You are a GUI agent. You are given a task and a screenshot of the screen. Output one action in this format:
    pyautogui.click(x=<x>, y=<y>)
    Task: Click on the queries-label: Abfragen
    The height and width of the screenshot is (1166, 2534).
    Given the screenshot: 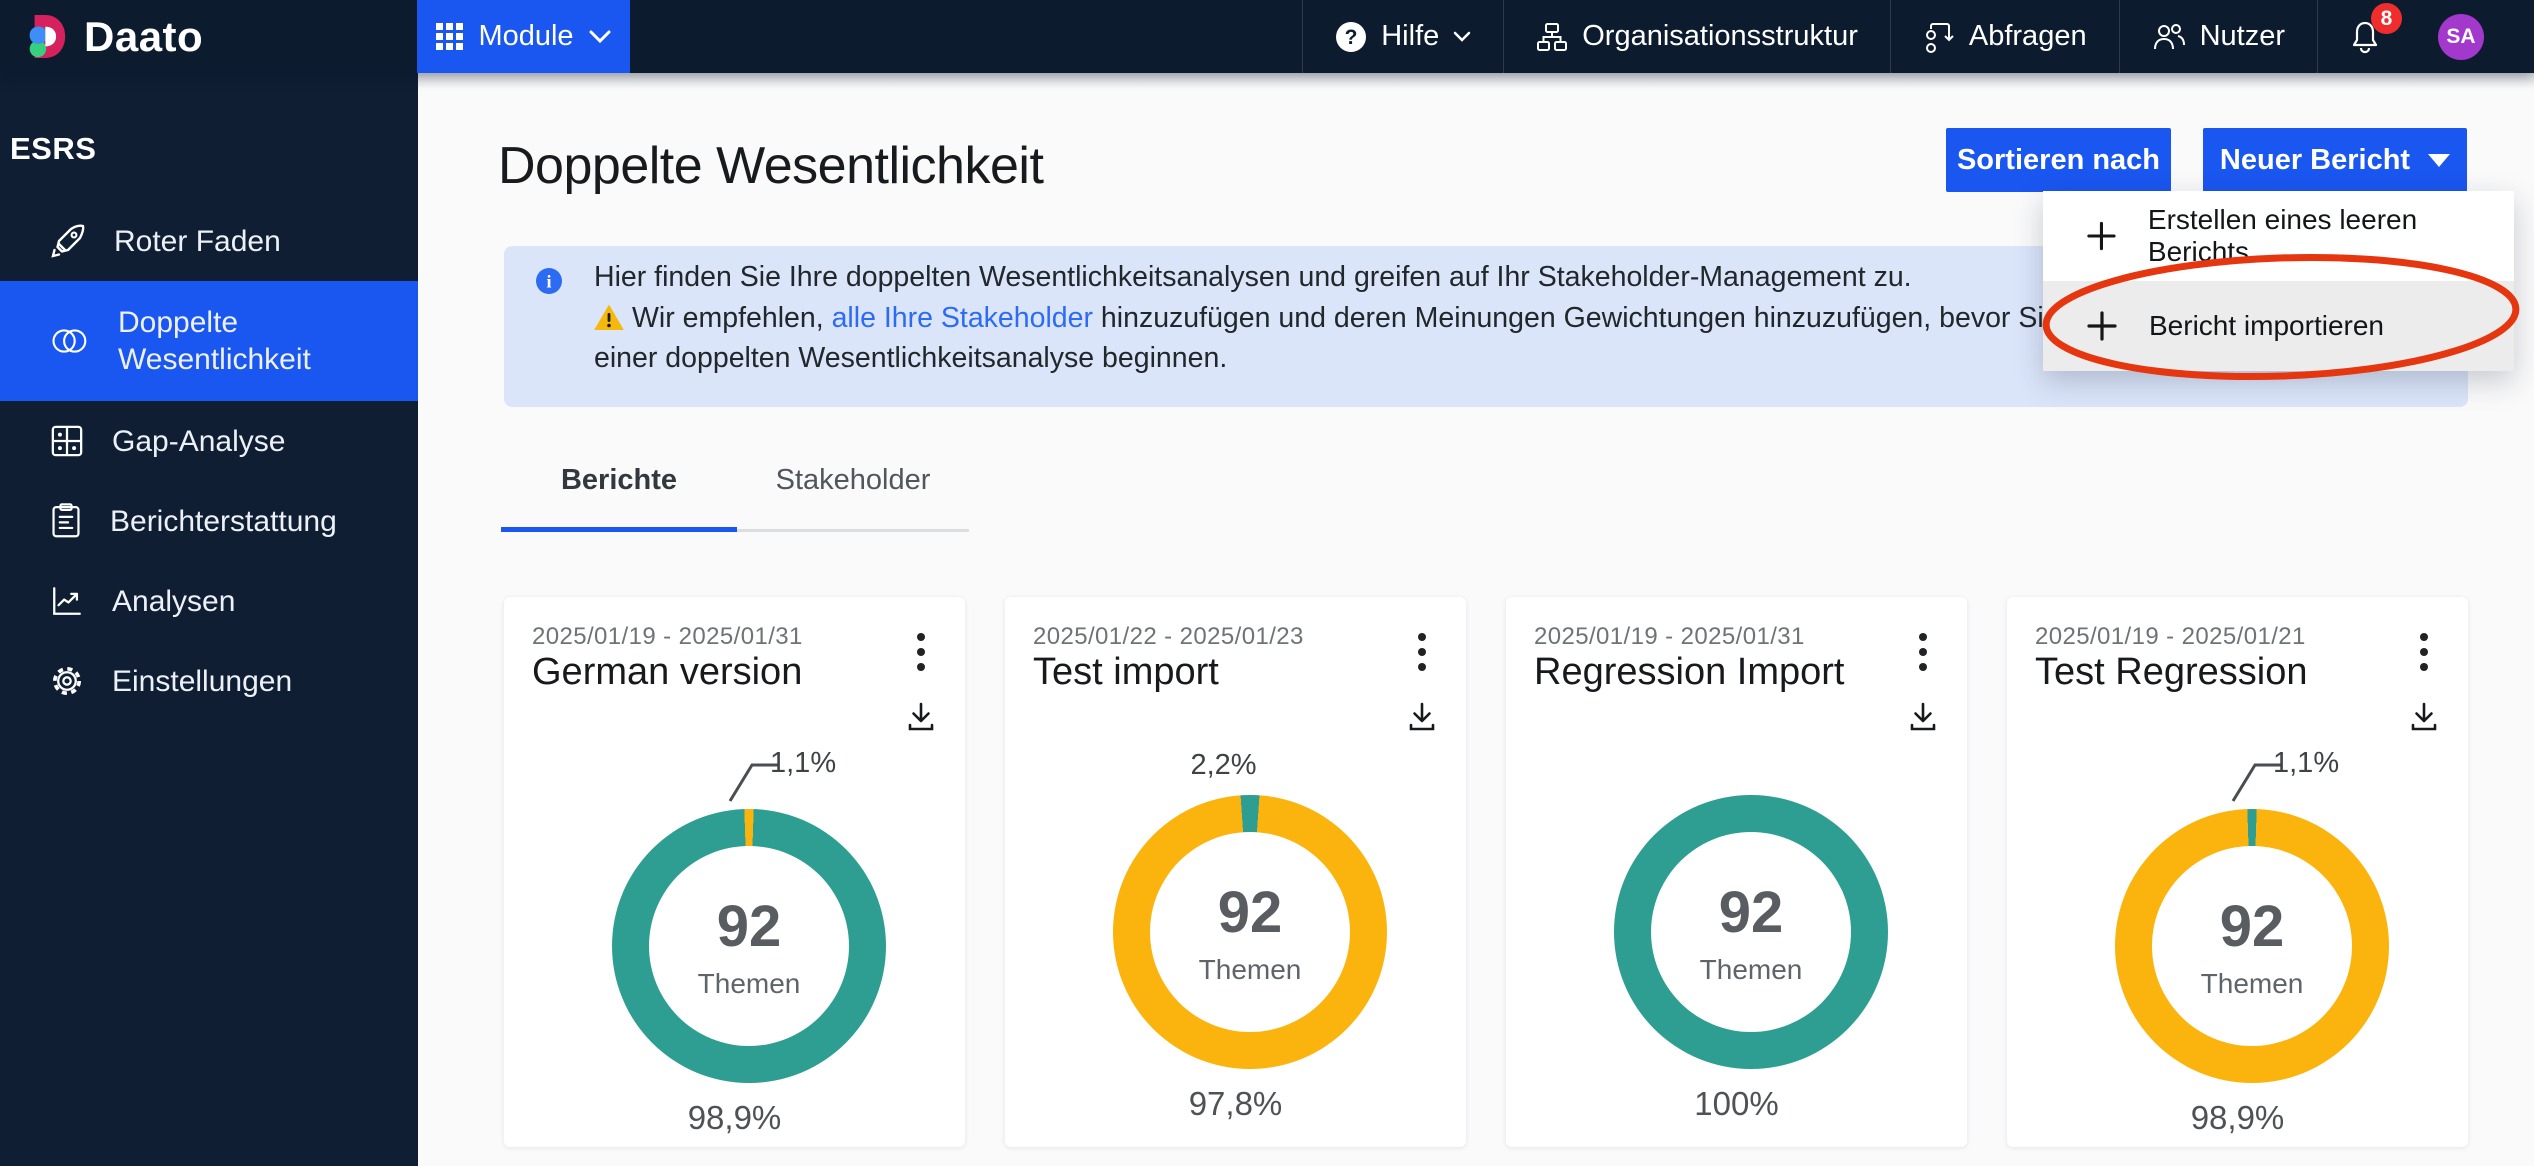 What is the action you would take?
    pyautogui.click(x=2027, y=36)
    